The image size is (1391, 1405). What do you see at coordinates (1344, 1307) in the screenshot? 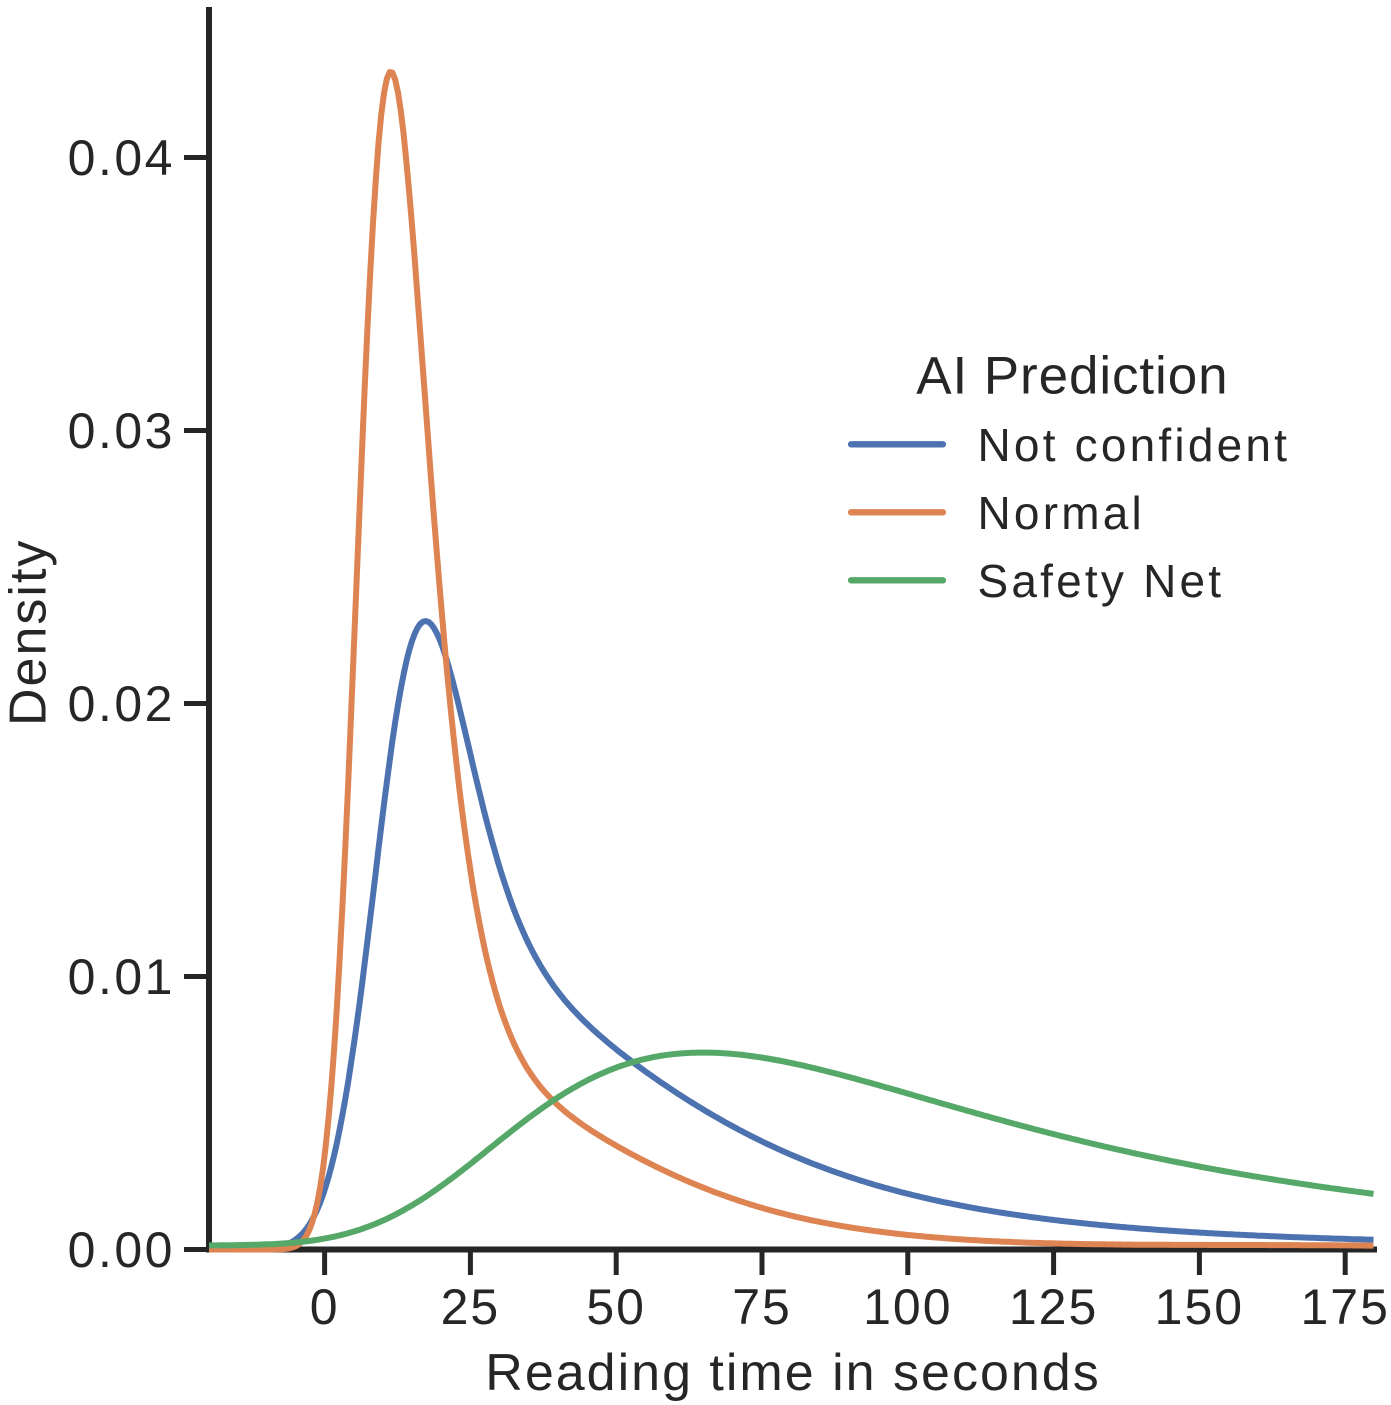
I see `svg-text: 175` at bounding box center [1344, 1307].